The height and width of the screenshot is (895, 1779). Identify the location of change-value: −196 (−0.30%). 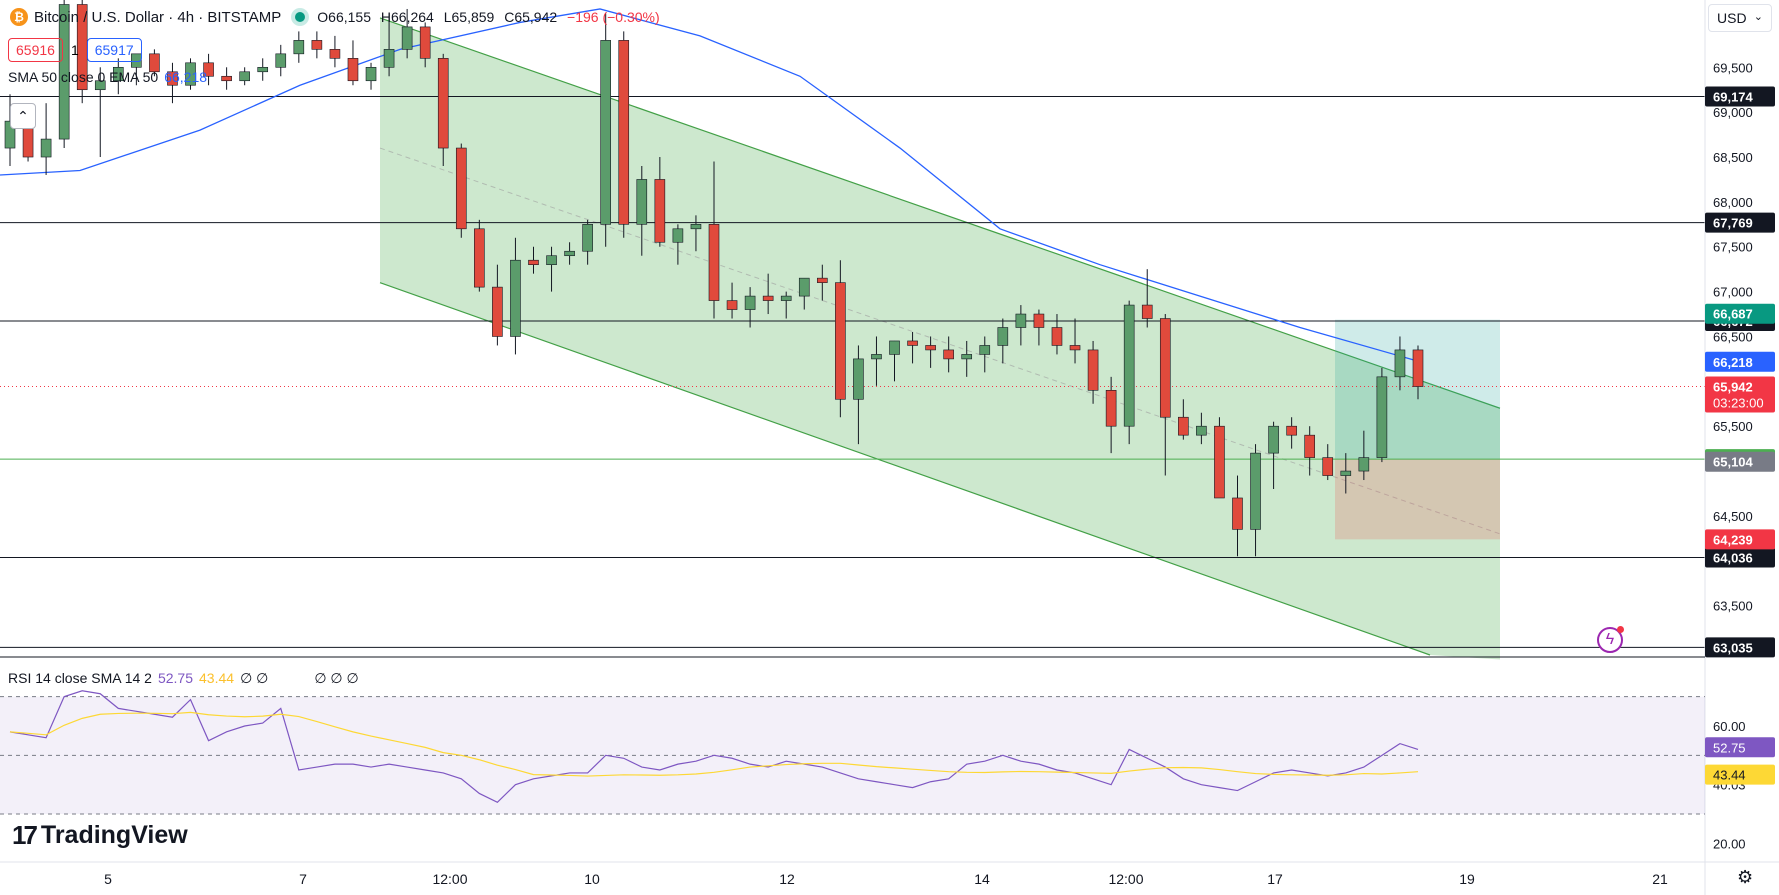
(613, 17).